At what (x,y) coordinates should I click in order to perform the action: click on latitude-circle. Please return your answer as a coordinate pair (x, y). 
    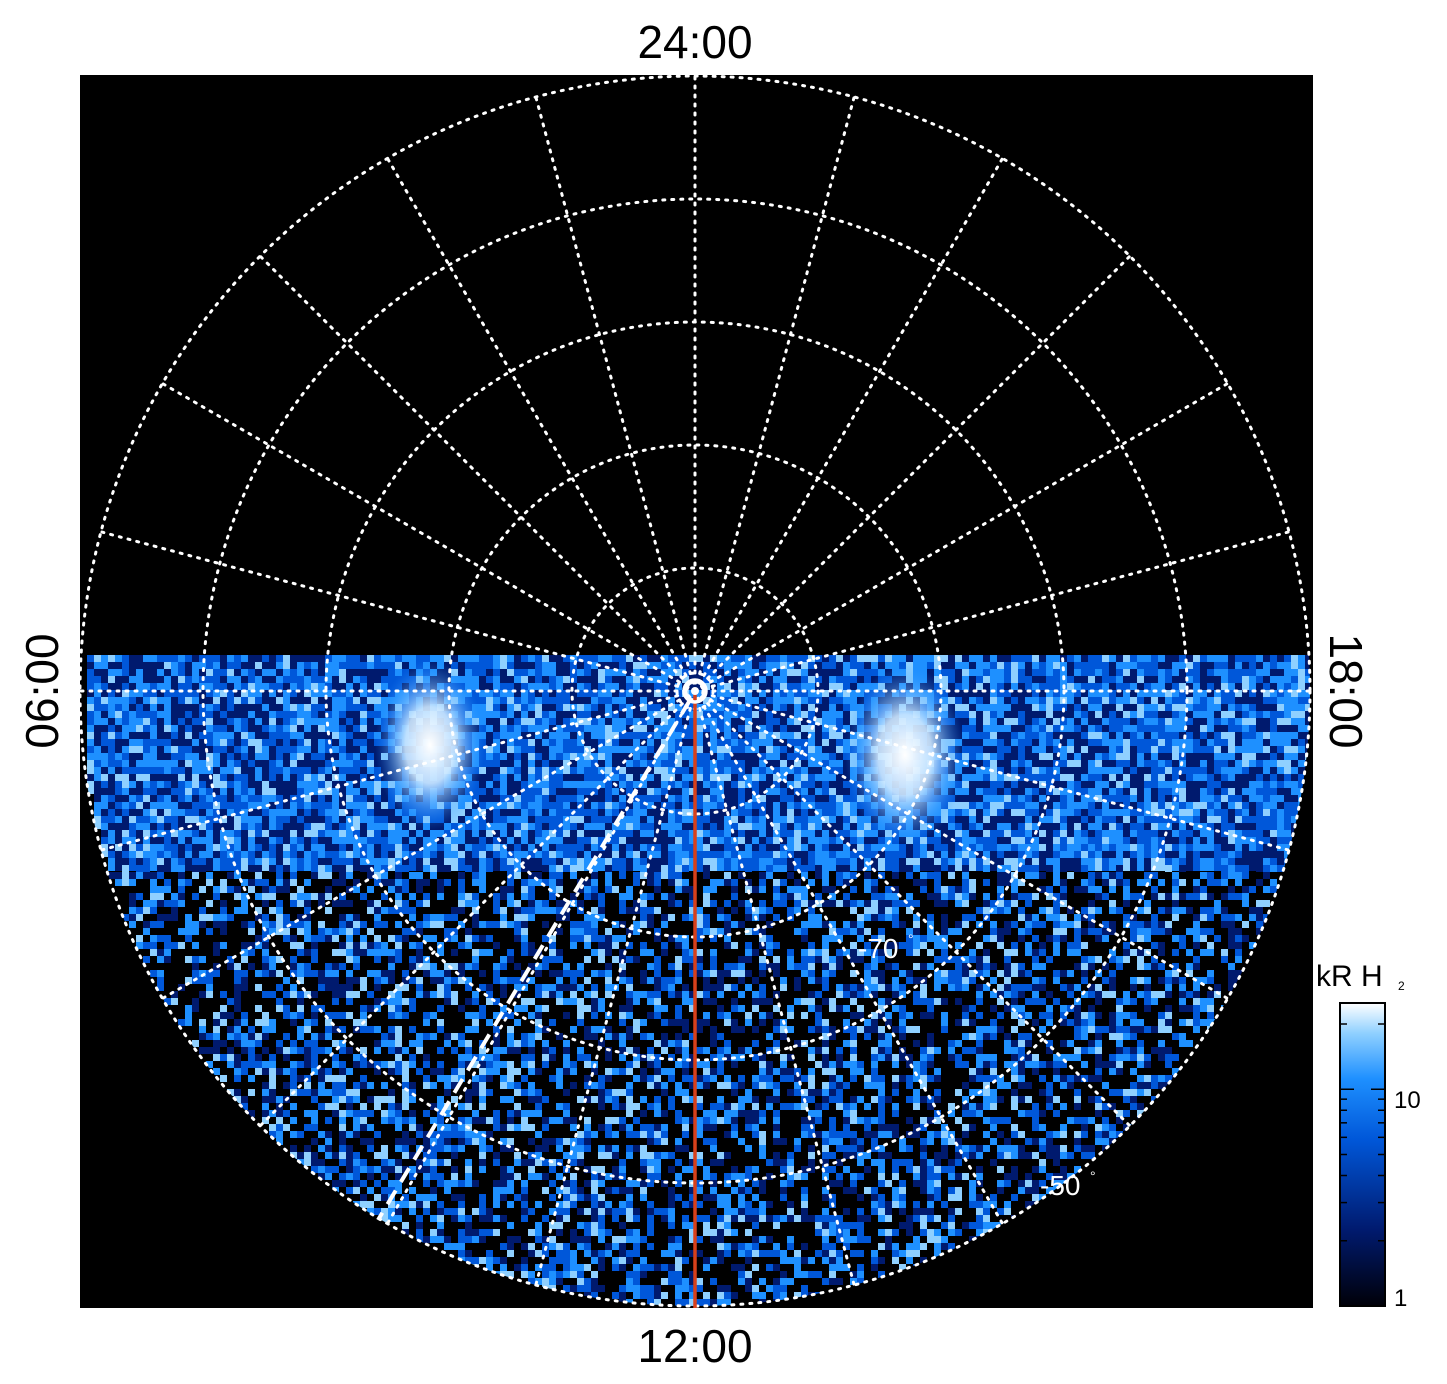
    Looking at the image, I should click on (695, 691).